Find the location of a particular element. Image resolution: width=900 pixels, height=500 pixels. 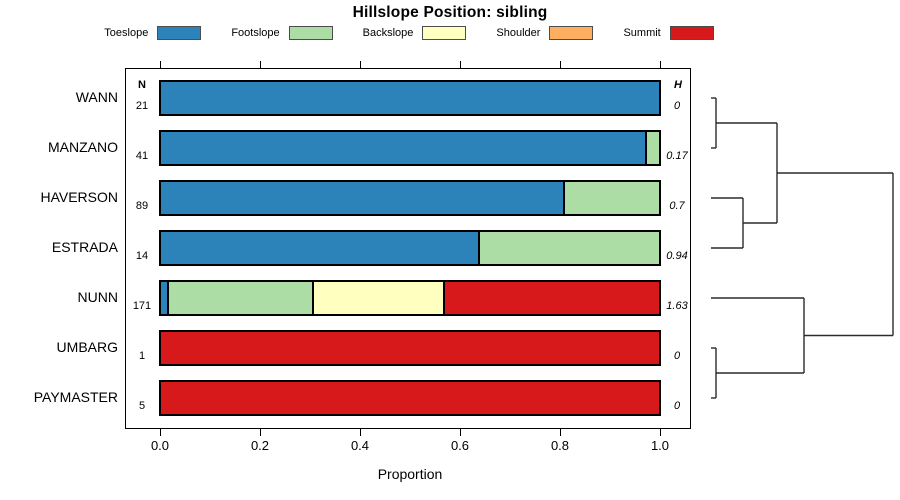

n-column-header: N is located at coordinates (142, 85).